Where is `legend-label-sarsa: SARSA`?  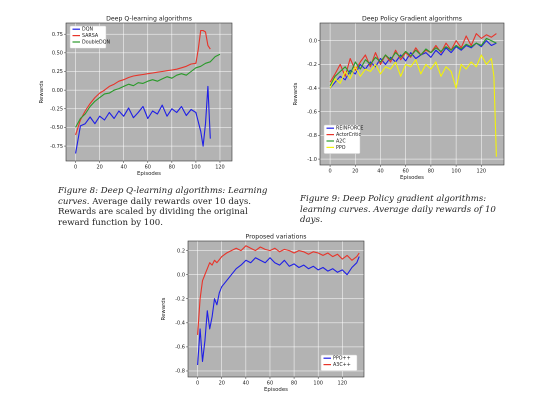 legend-label-sarsa: SARSA is located at coordinates (90, 36).